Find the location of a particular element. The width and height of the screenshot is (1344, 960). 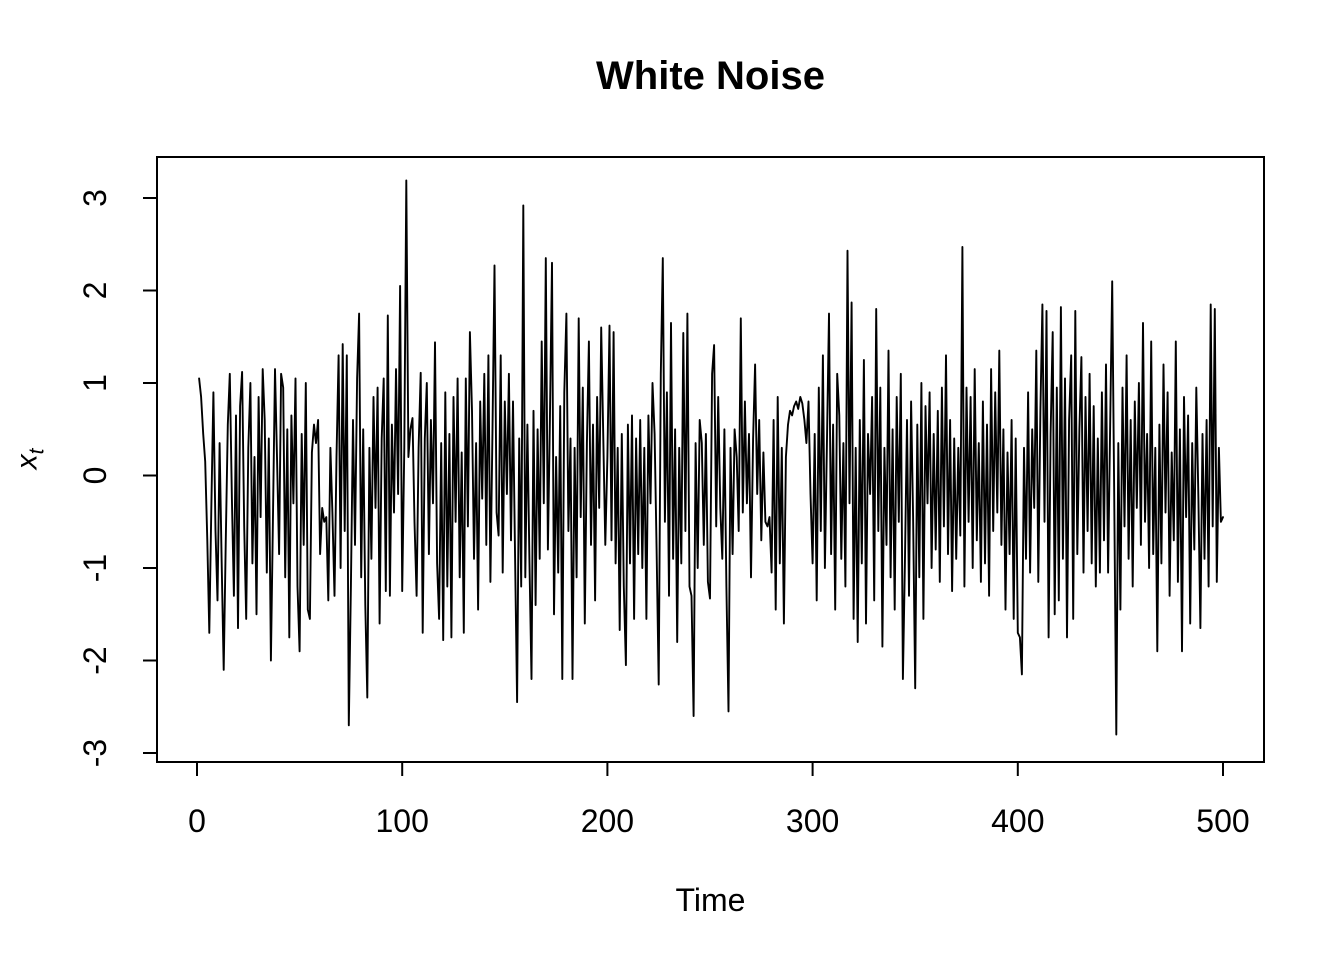

x-tick-label: 0 is located at coordinates (197, 821).